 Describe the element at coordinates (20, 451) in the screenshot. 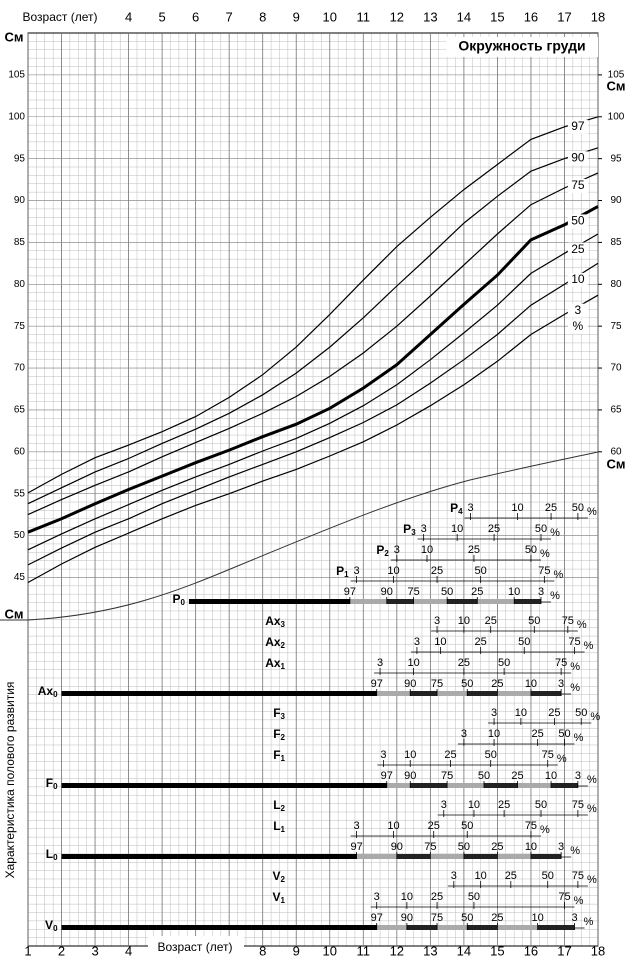

I see `y-tick-label: 60` at that location.